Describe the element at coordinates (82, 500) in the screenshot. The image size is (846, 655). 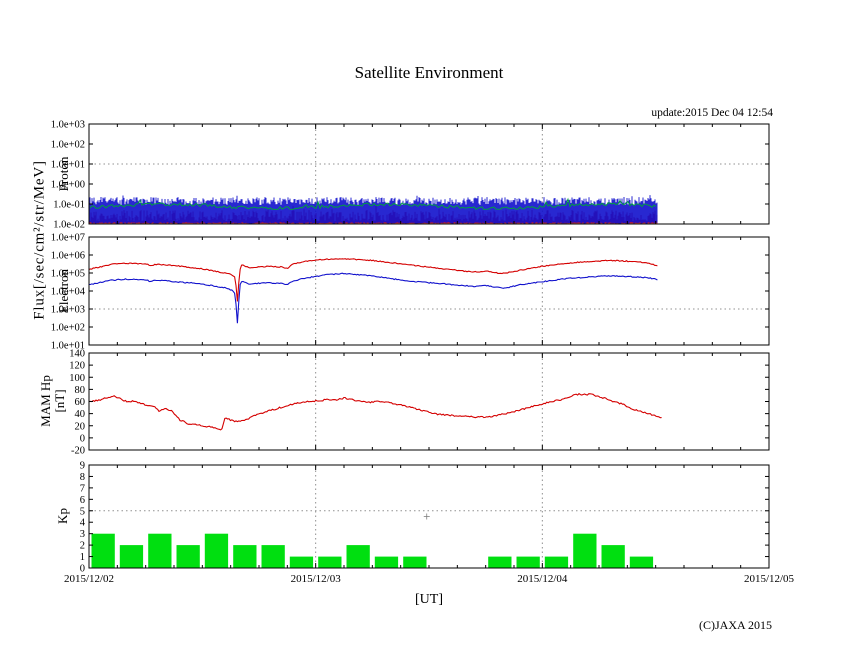
I see `y-tick-label: 6` at that location.